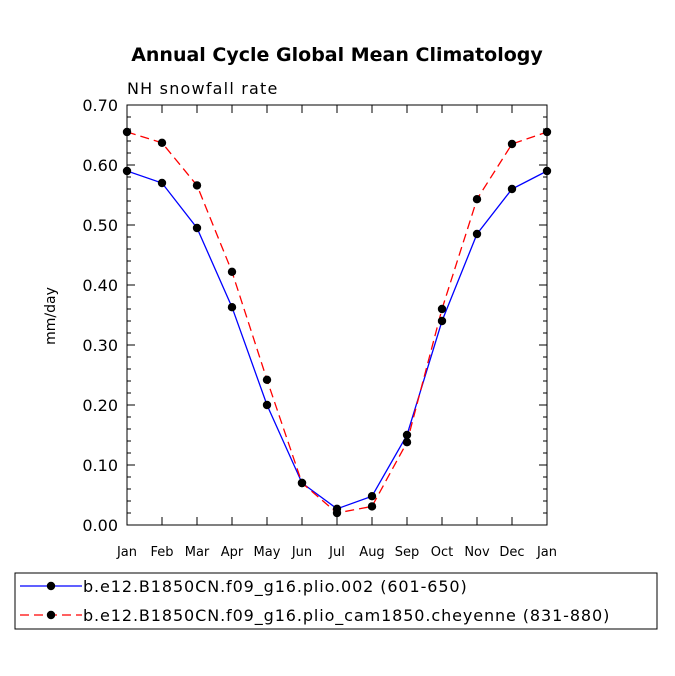  Describe the element at coordinates (100, 345) in the screenshot. I see `y-tick-label: 0.30` at that location.